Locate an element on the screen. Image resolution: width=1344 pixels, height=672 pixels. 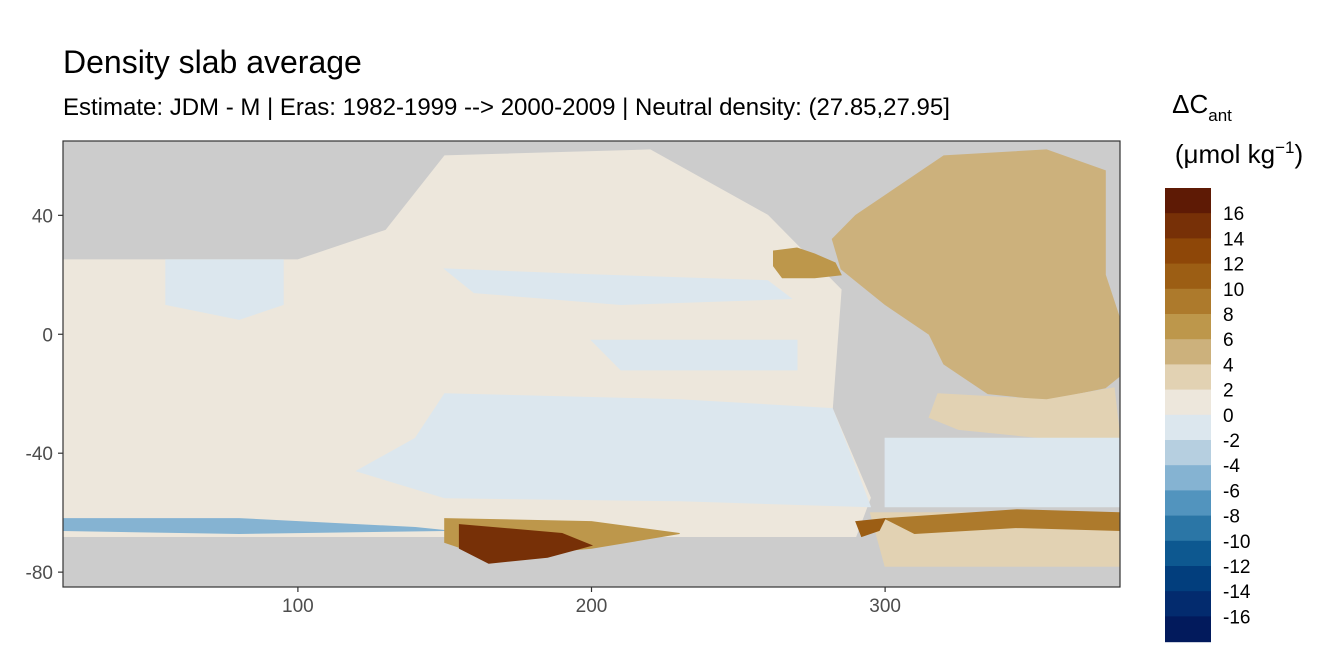
y-tick-label: -80 is located at coordinates (39, 573).